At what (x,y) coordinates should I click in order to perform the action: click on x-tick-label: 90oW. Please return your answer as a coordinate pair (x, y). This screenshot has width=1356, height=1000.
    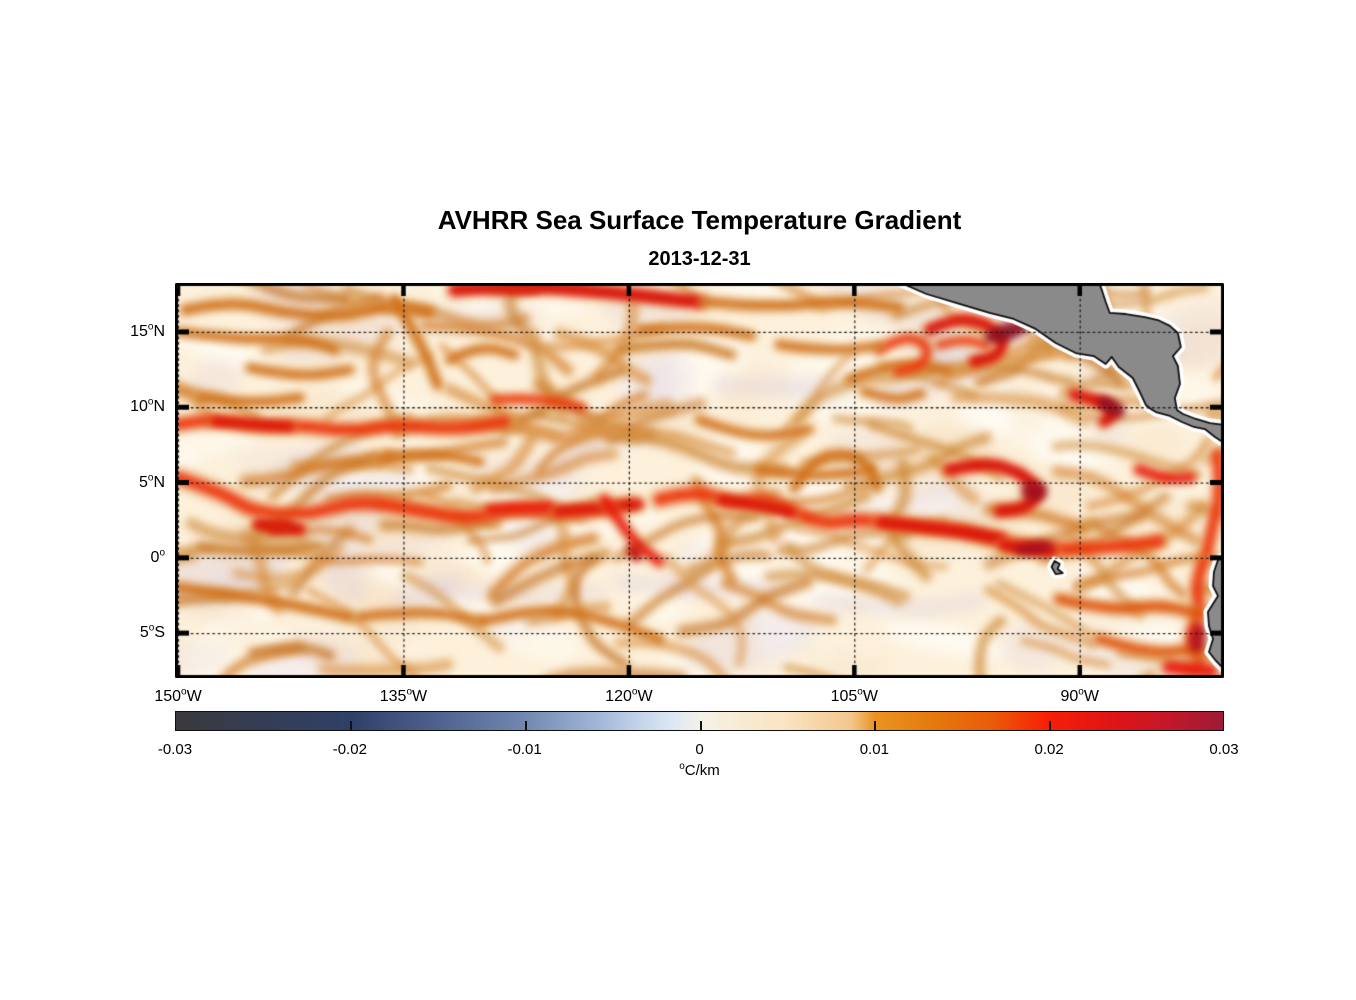
    Looking at the image, I should click on (1079, 695).